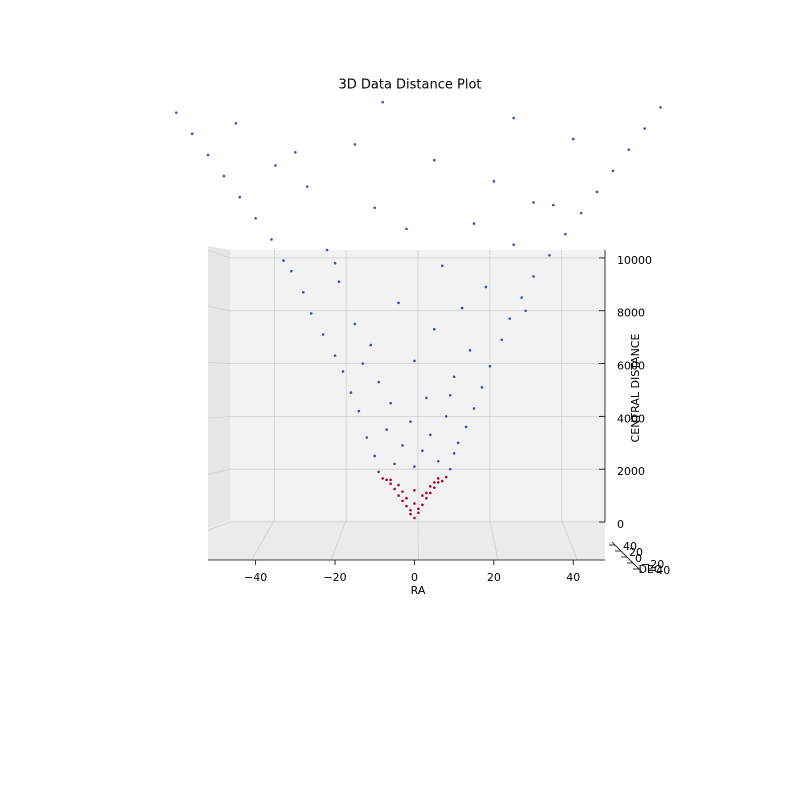  What do you see at coordinates (418, 590) in the screenshot?
I see `x-axis-label: RA` at bounding box center [418, 590].